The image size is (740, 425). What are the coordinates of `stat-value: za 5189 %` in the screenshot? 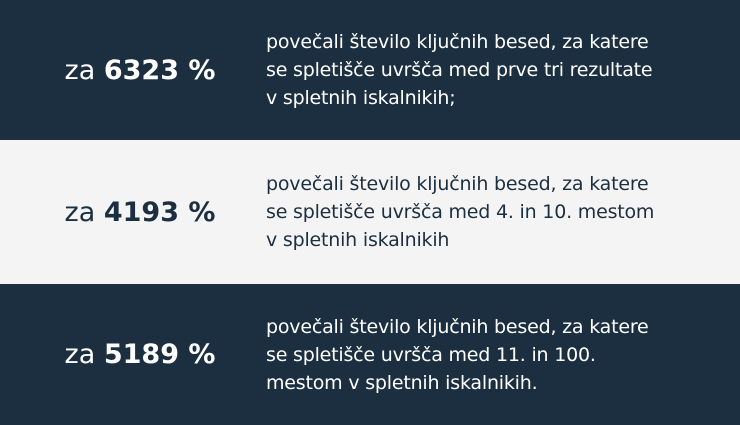 It's located at (133, 354).